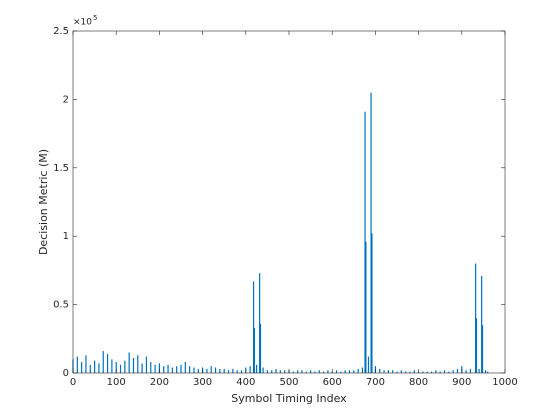  What do you see at coordinates (66, 236) in the screenshot?
I see `y-tick-label: 1` at bounding box center [66, 236].